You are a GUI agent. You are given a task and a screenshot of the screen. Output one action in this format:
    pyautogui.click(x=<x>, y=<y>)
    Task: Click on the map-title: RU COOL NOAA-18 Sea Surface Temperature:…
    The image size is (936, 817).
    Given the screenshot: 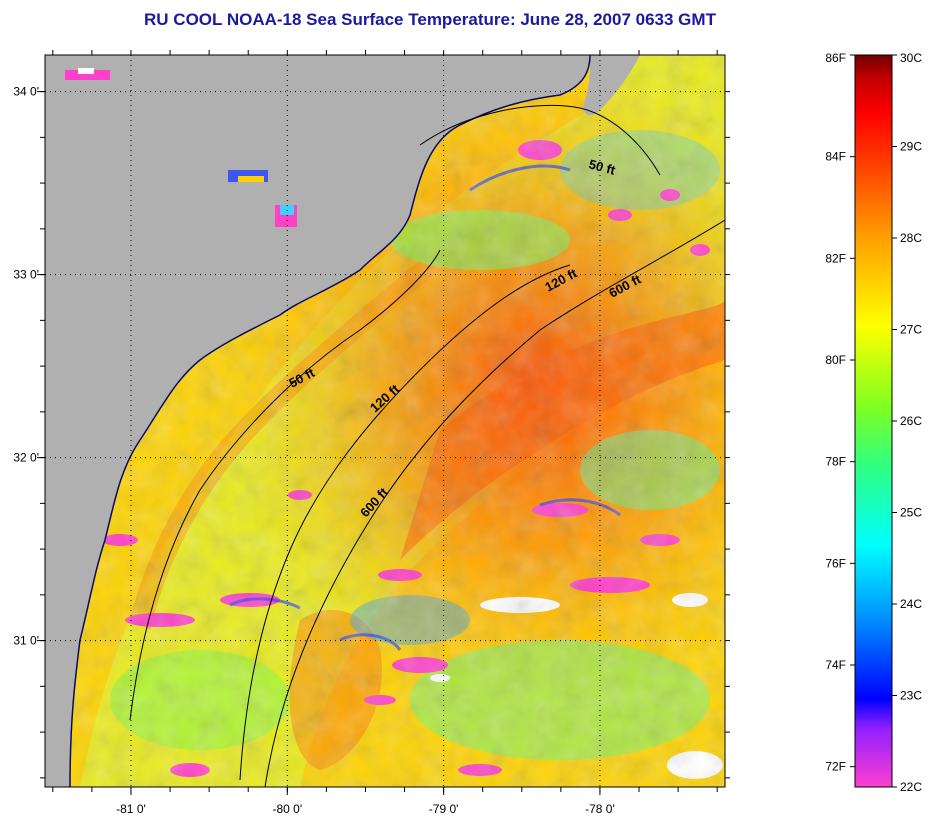 What is the action you would take?
    pyautogui.click(x=430, y=19)
    